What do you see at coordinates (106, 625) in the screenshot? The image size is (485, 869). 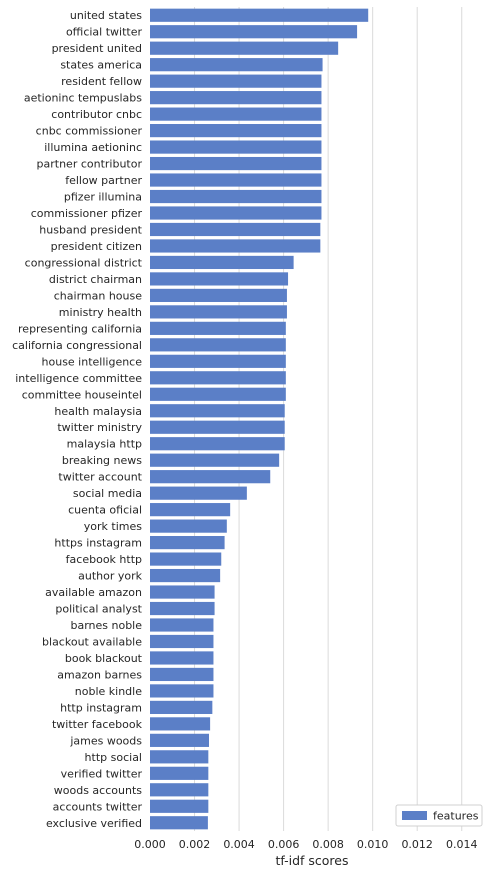 I see `y-tick-label: barnes noble` at bounding box center [106, 625].